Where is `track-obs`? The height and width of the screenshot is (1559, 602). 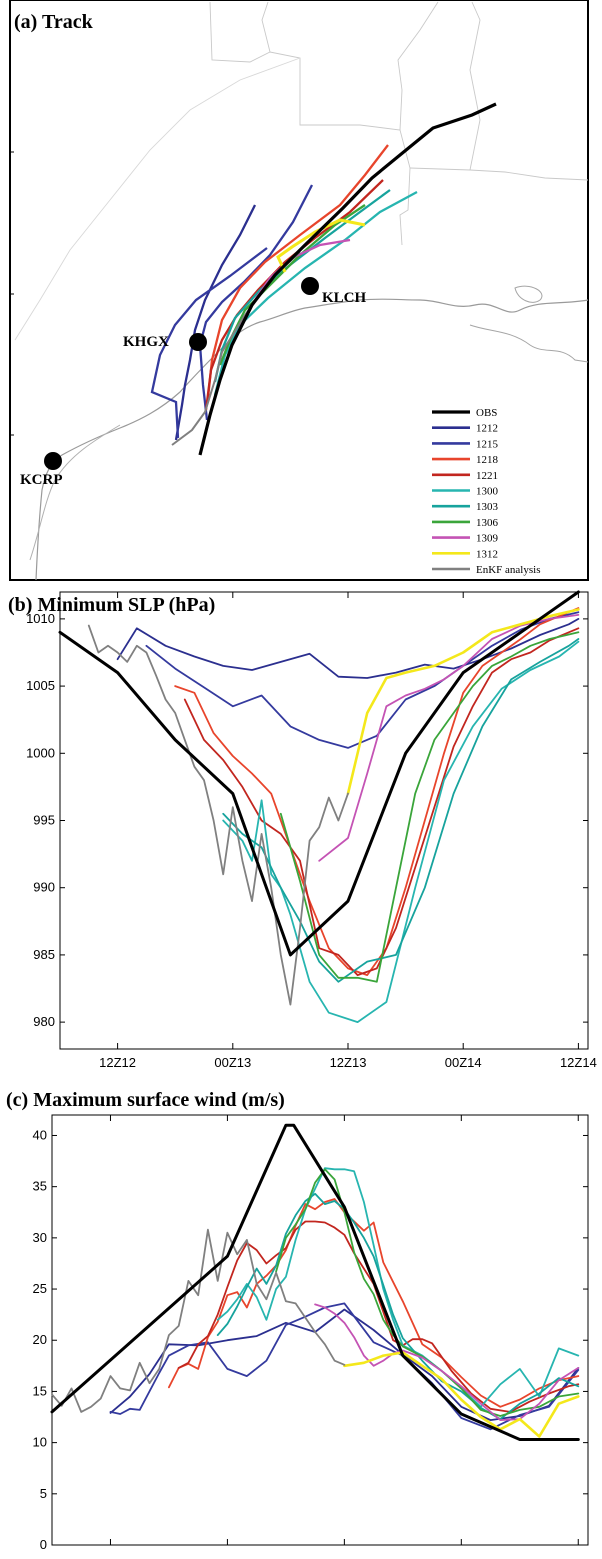
track-obs is located at coordinates (347, 279).